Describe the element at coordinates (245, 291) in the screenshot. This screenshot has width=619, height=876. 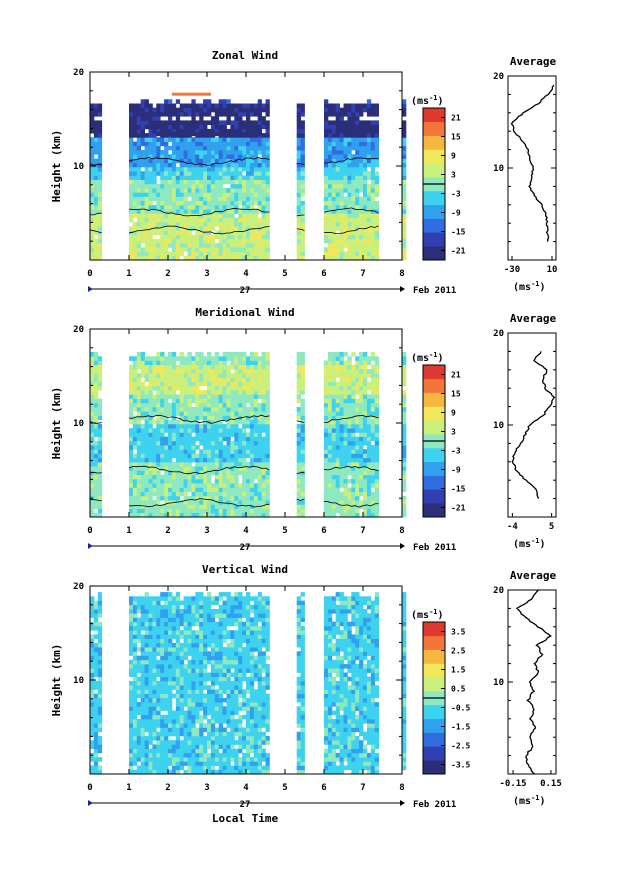
I see `date-label: 27` at that location.